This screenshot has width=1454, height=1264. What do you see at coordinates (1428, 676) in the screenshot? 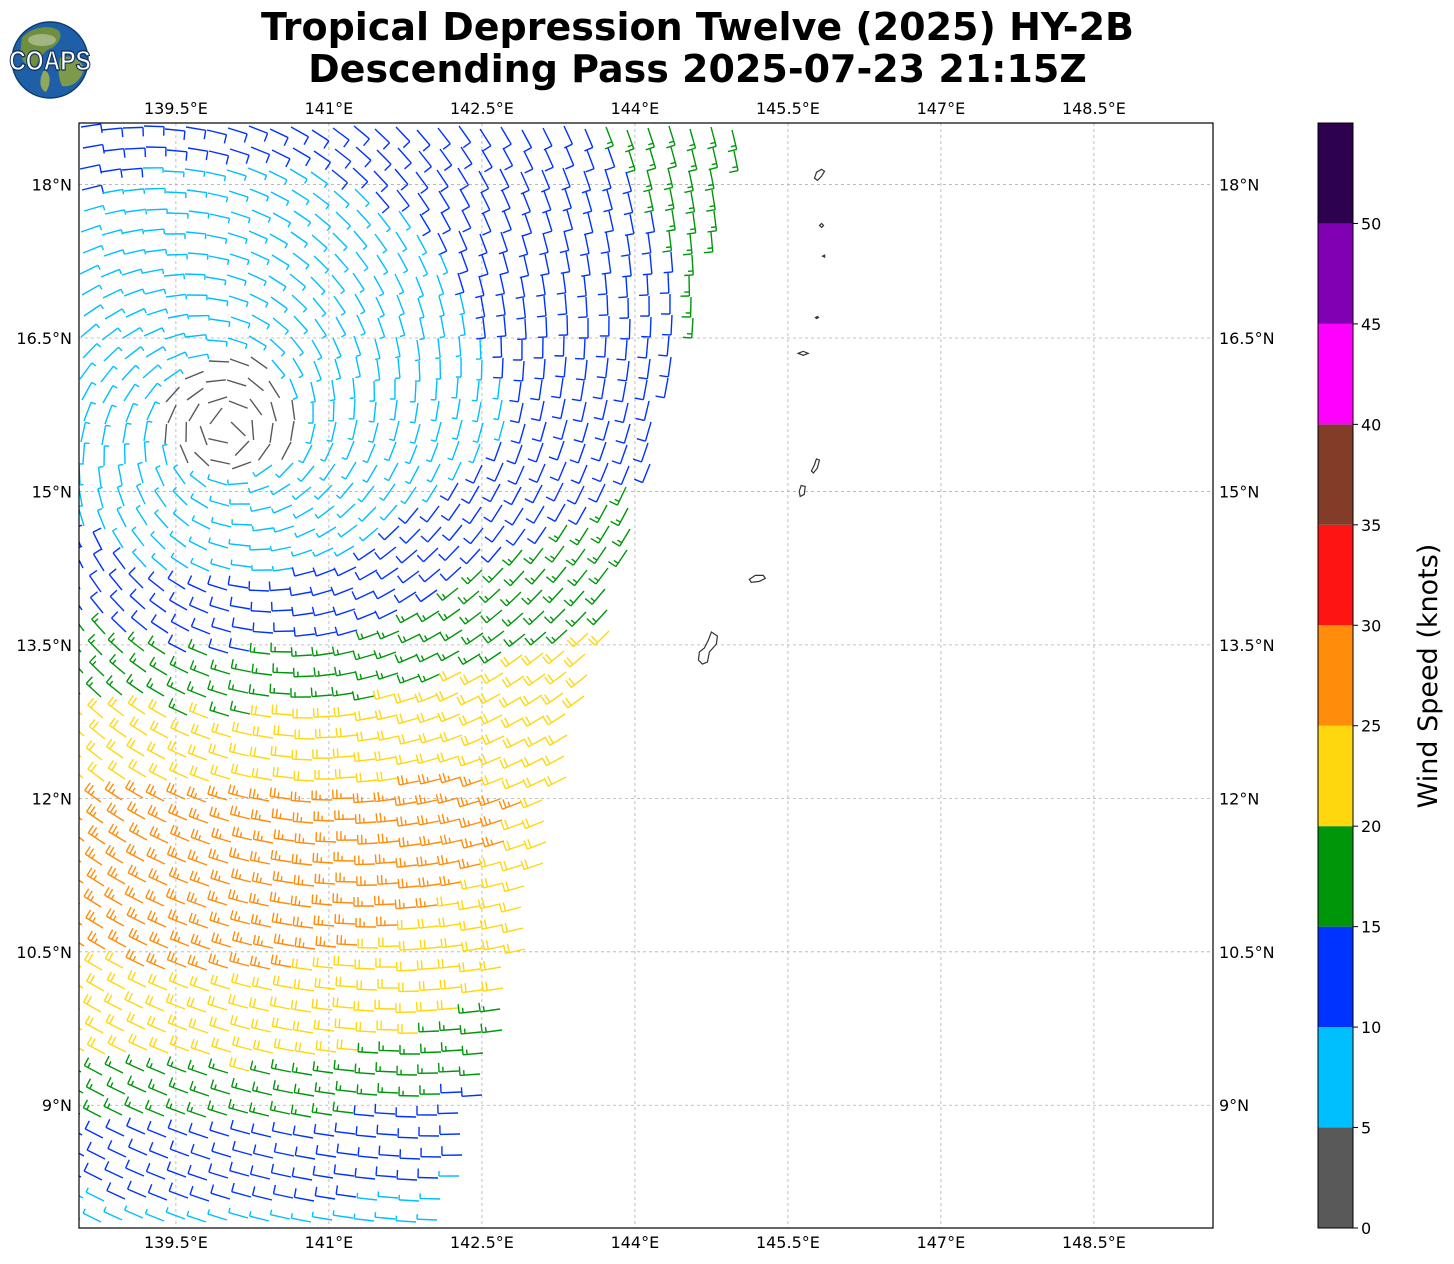
I see `colorbar-label: Wind Speed (knots)` at bounding box center [1428, 676].